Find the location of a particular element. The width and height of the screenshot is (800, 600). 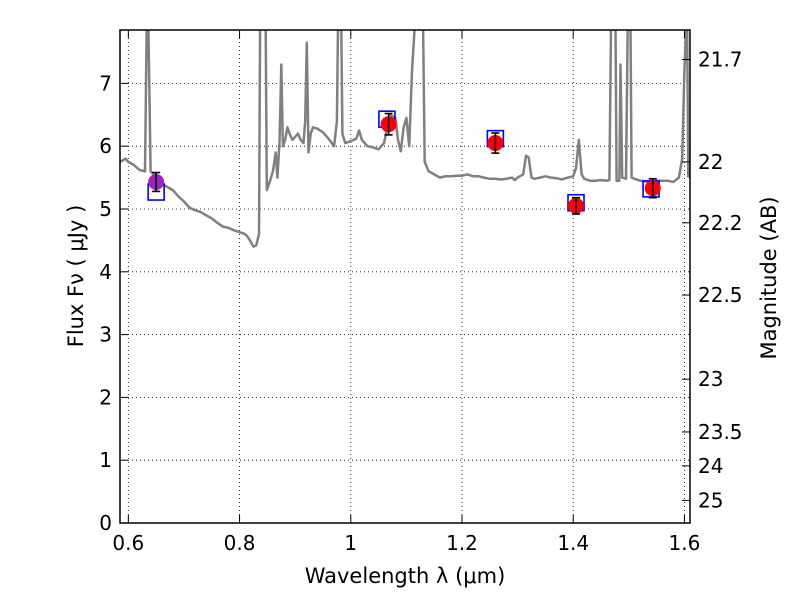

y-axis-right-label: Magnitude (AB) is located at coordinates (769, 277).